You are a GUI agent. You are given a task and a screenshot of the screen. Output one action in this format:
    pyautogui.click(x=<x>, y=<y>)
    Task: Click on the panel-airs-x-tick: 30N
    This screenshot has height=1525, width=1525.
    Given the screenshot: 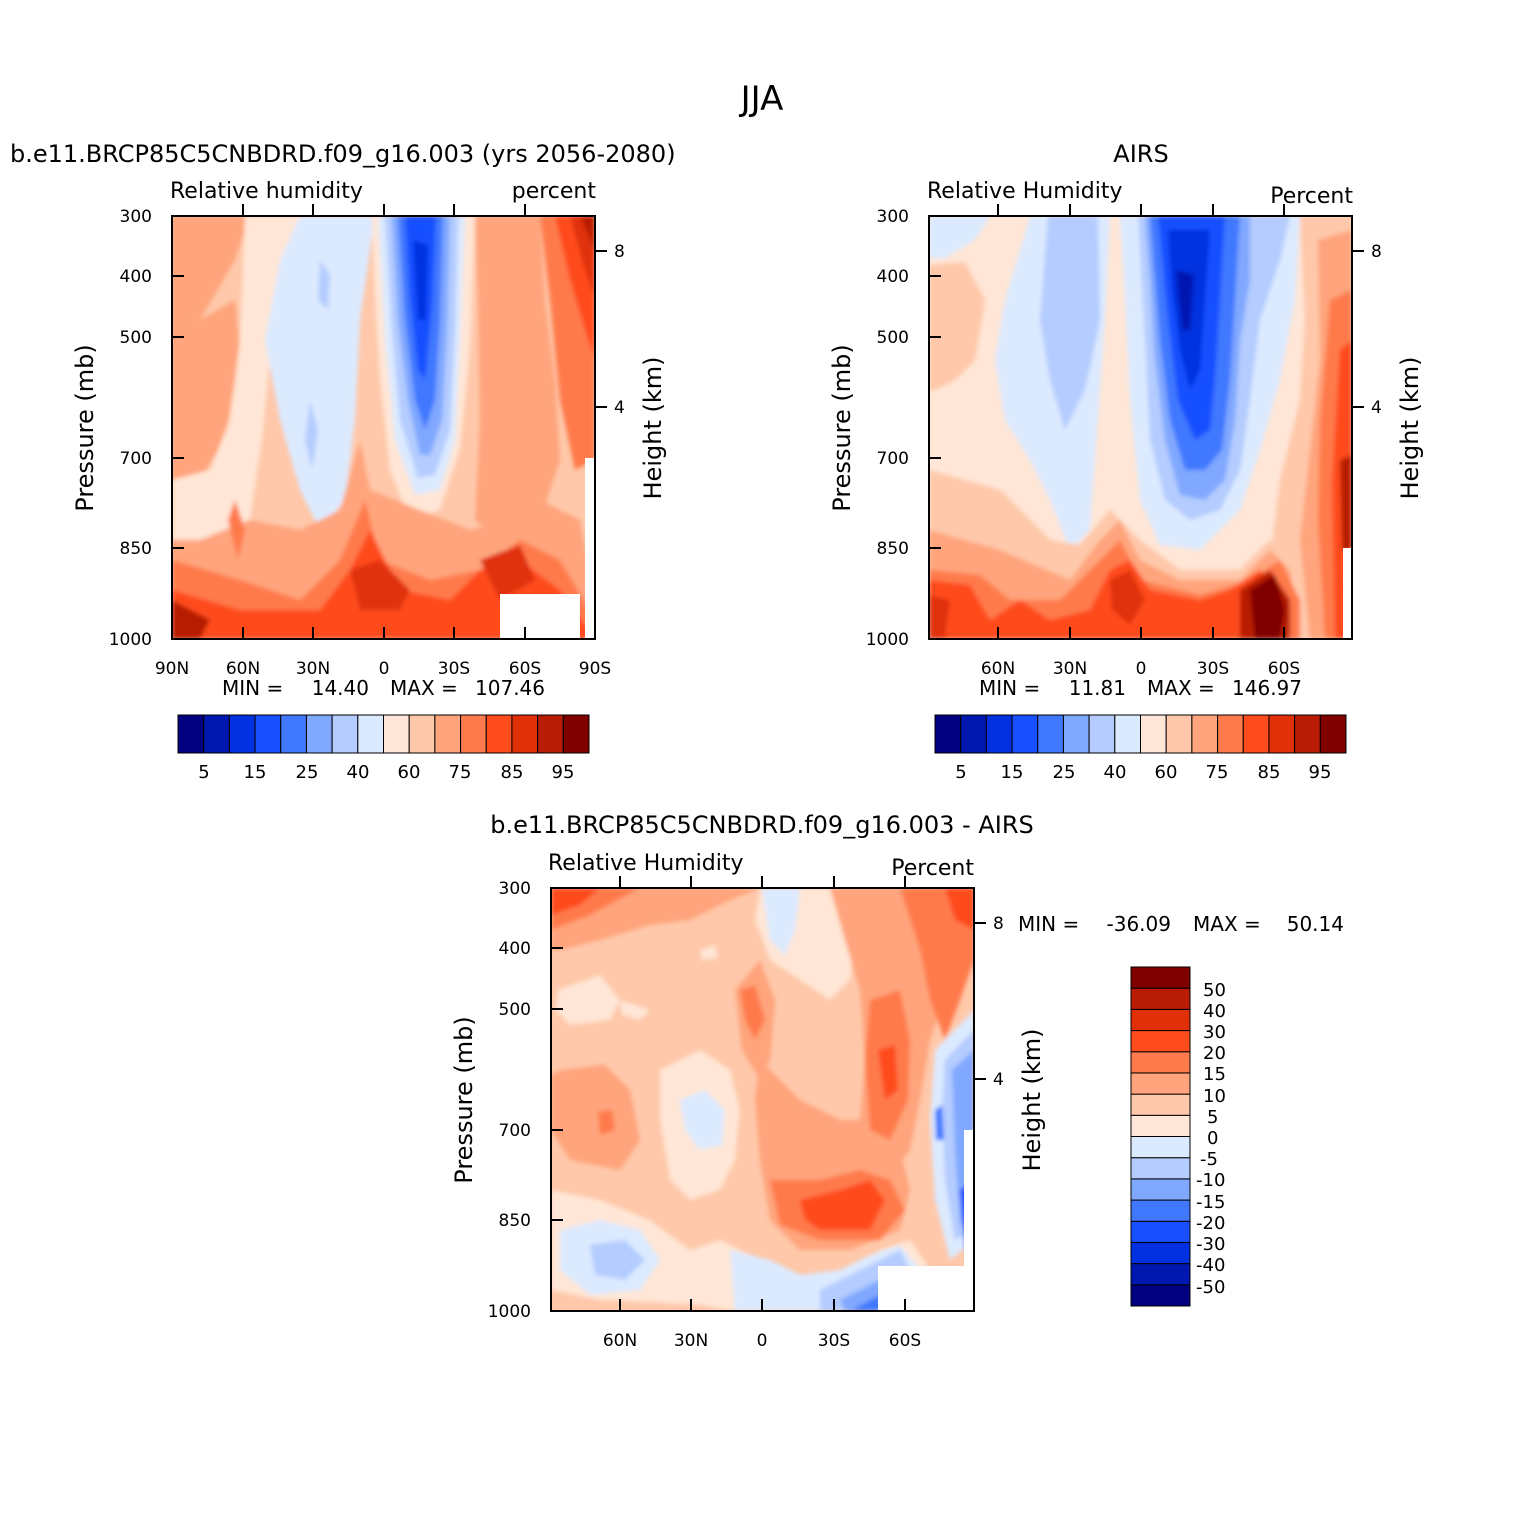 What is the action you would take?
    pyautogui.click(x=1070, y=669)
    